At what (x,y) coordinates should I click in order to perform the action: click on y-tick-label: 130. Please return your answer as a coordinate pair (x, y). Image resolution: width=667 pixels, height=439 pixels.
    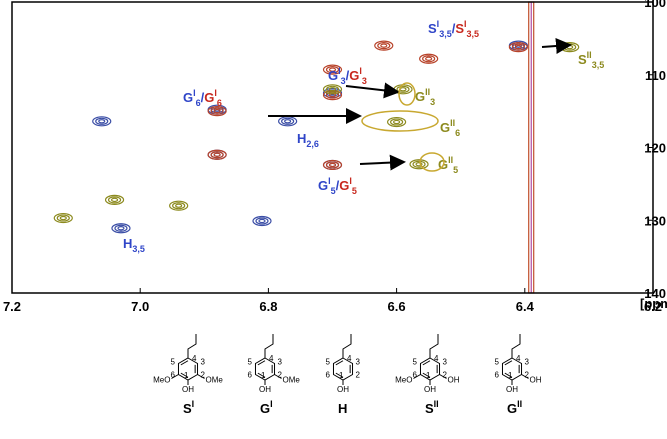
    Looking at the image, I should click on (655, 220).